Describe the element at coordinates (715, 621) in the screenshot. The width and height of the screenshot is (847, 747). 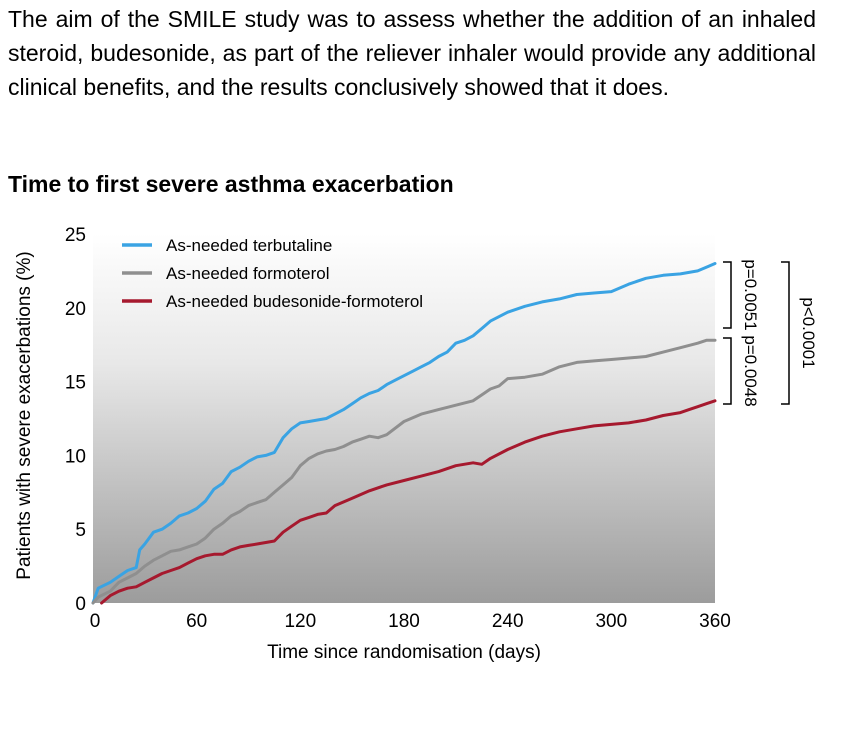
I see `x-tick-label: 360` at that location.